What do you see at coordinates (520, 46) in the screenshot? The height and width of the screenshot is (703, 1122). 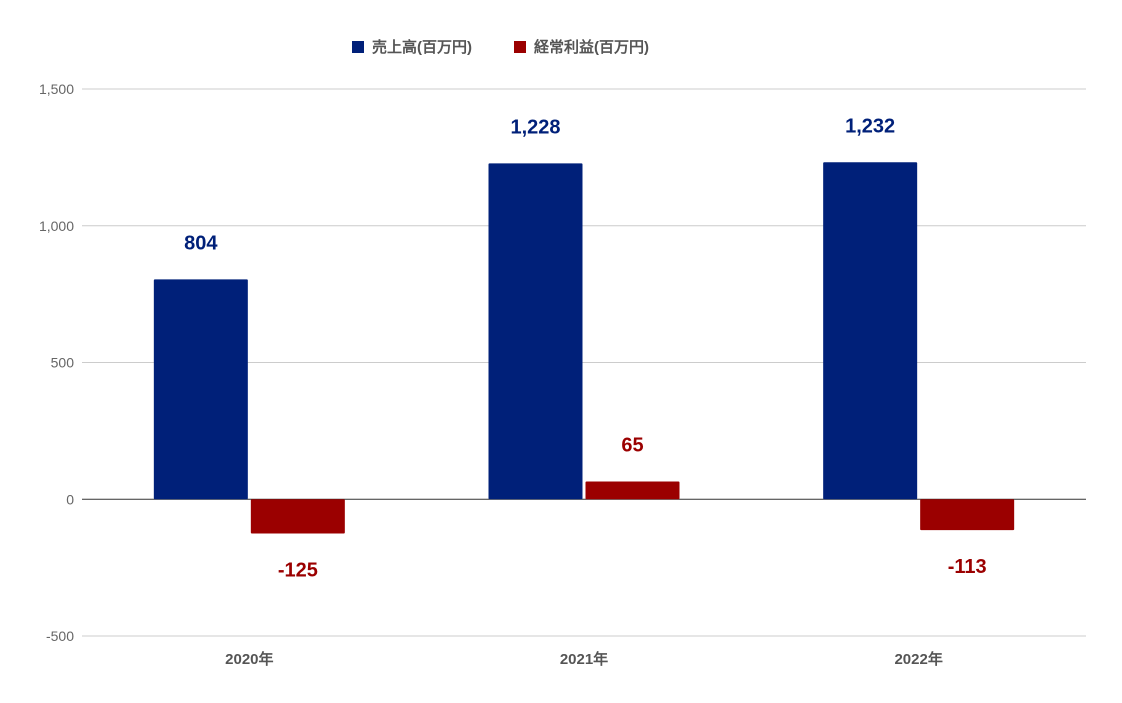 I see `legend-swatch-profit` at bounding box center [520, 46].